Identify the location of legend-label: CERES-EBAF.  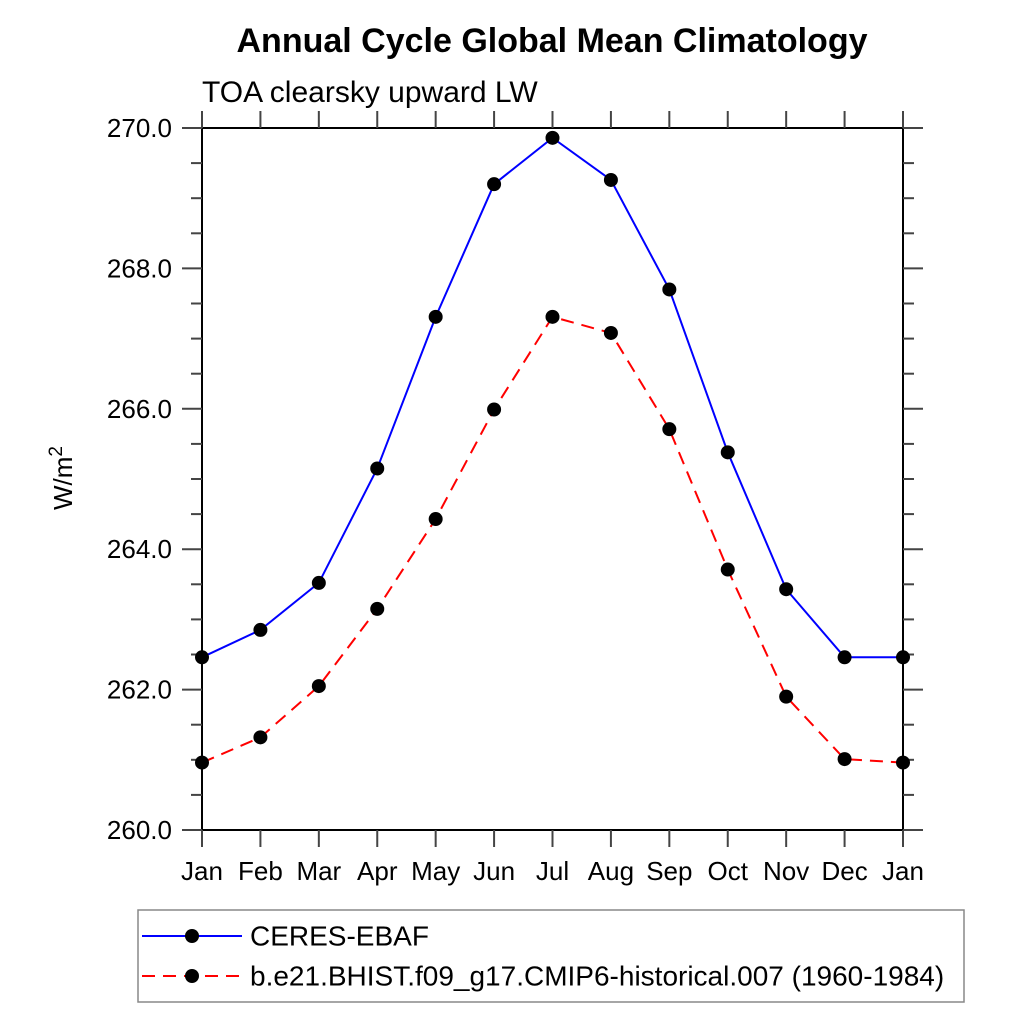
(339, 936).